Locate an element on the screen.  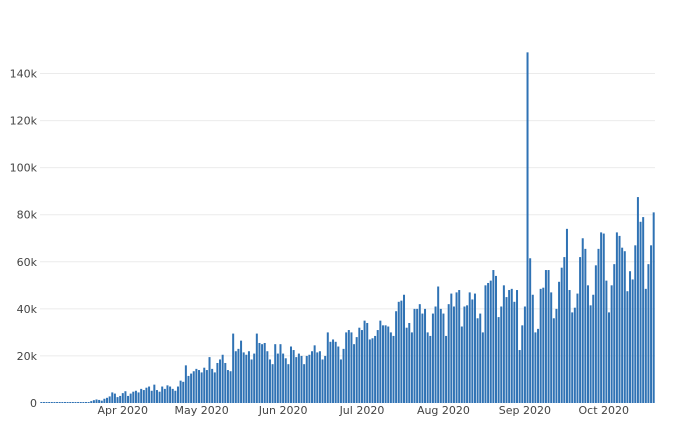
x-tick-label: May 2020 is located at coordinates (202, 410).